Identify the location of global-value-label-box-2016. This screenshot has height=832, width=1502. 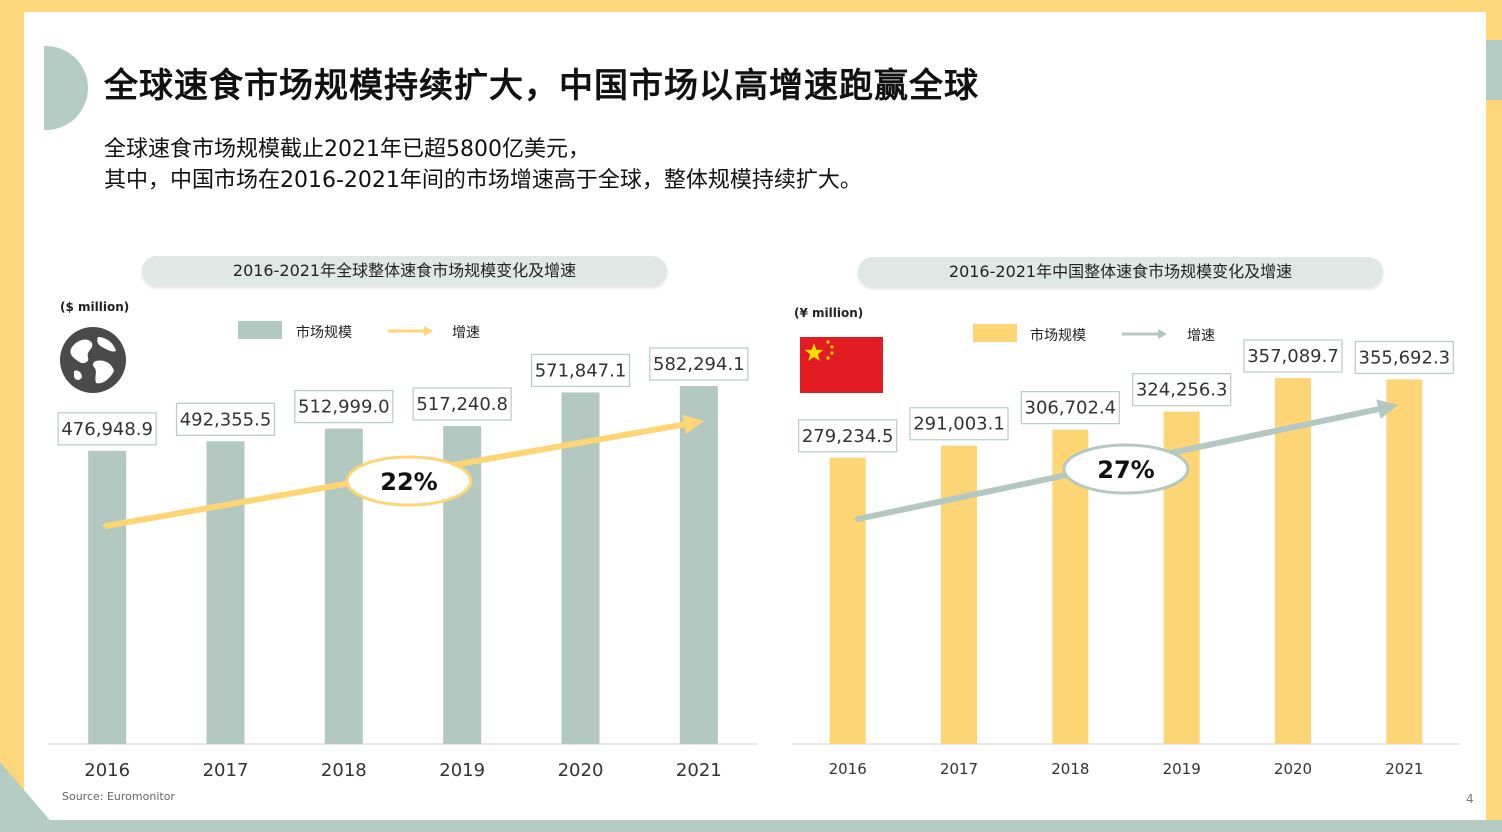
(107, 429).